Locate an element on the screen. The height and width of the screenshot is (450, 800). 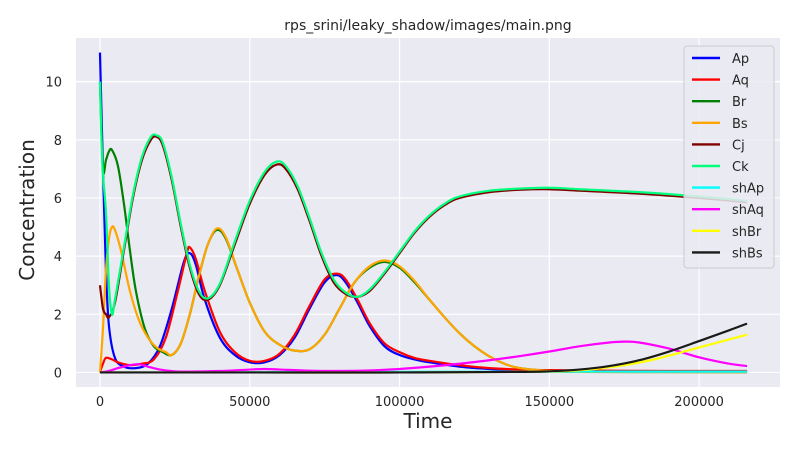
series-line-shbs is located at coordinates (423, 348).